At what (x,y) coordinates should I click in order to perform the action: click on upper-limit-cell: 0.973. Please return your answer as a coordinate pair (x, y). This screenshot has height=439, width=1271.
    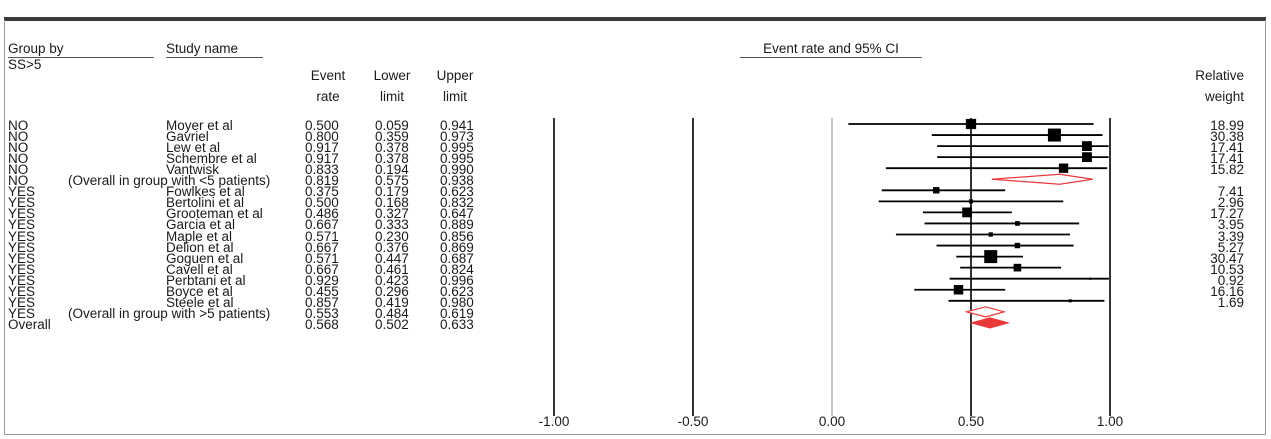
    Looking at the image, I should click on (457, 137).